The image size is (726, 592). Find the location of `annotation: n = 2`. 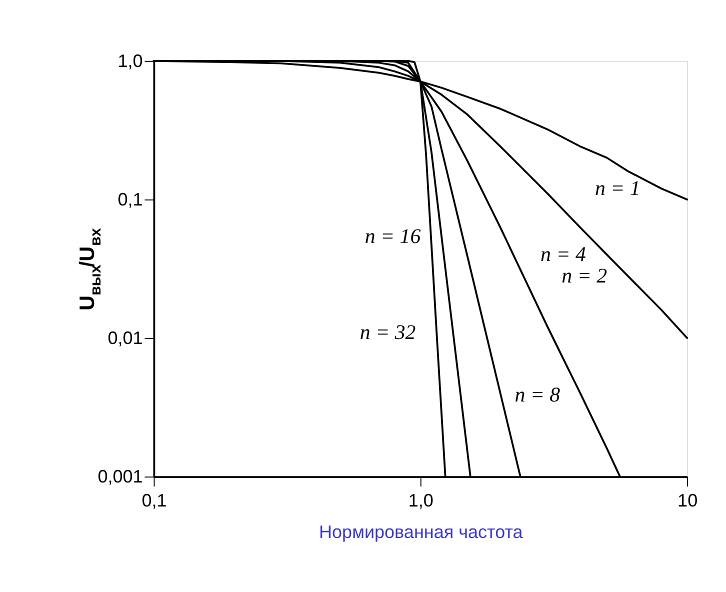

annotation: n = 2 is located at coordinates (585, 276).